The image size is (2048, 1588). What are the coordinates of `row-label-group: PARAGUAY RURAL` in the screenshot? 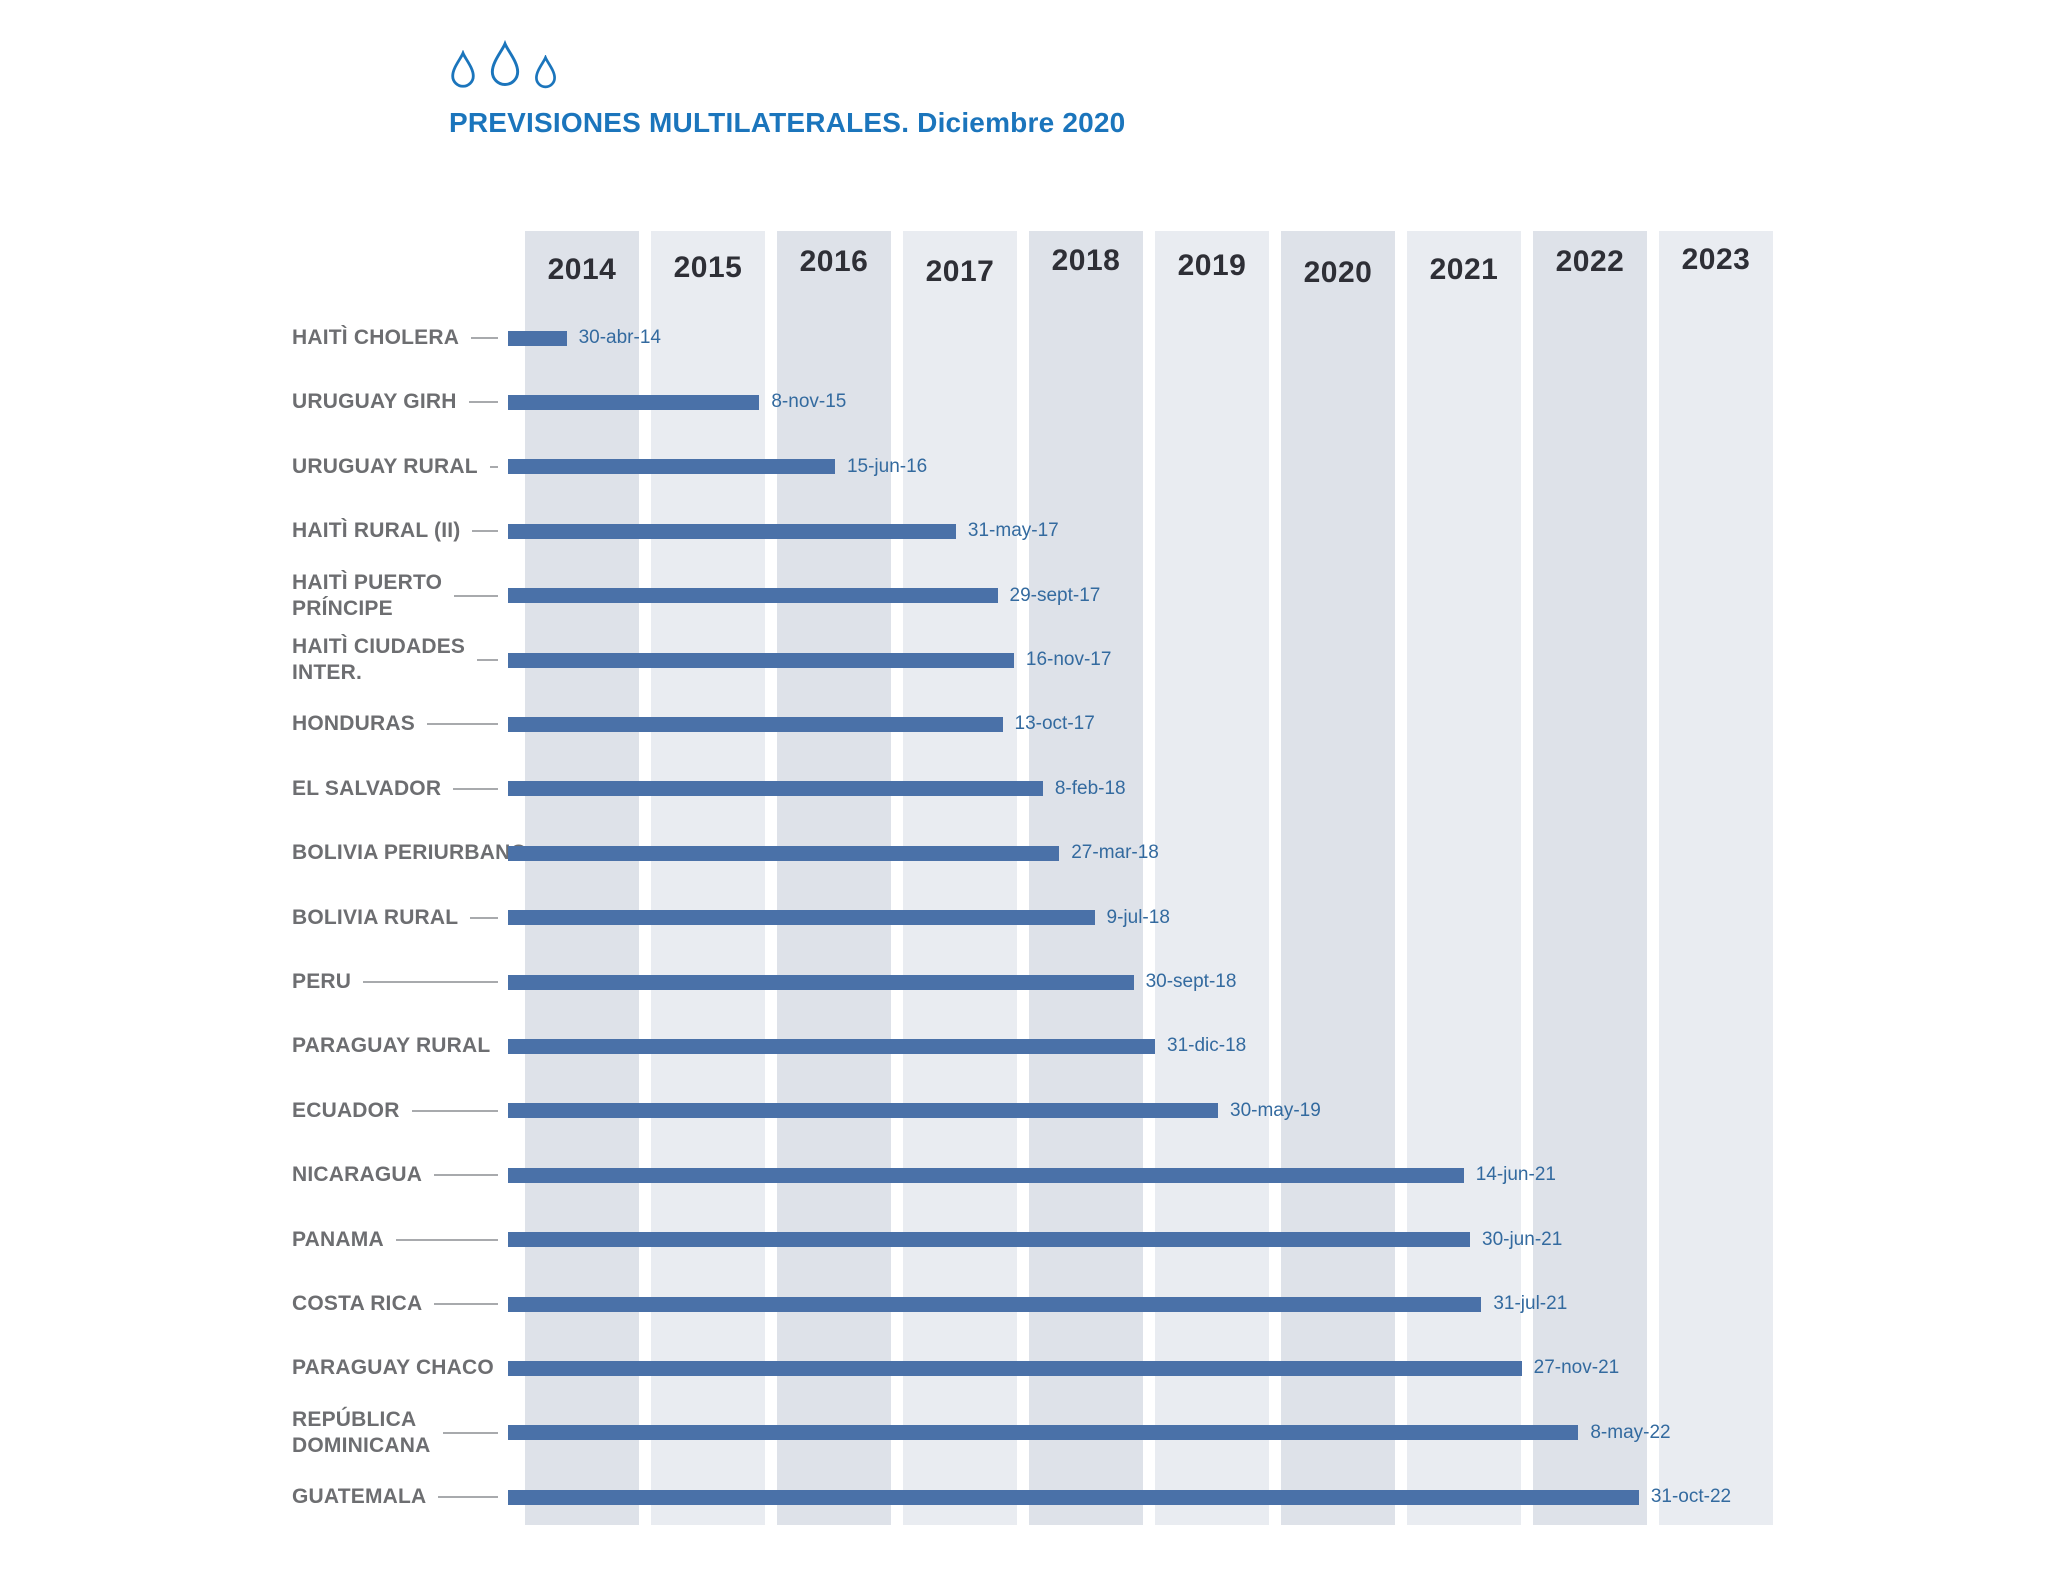 It's located at (398, 1046).